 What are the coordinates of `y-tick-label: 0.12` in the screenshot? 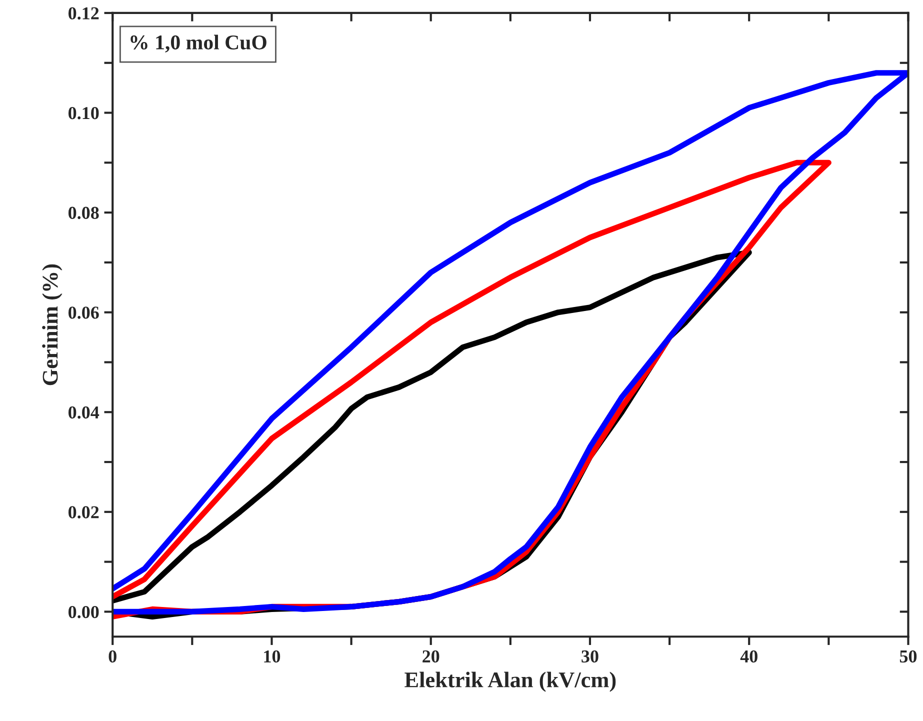 It's located at (83, 13).